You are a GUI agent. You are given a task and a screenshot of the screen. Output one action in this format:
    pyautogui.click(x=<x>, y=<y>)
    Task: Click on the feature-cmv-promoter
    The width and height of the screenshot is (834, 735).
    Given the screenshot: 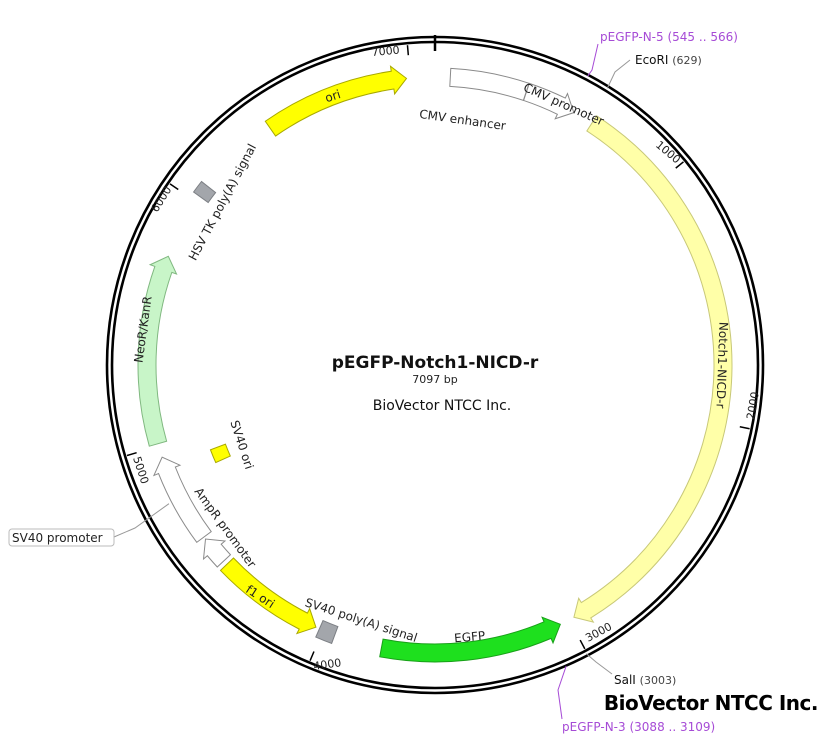 What is the action you would take?
    pyautogui.click(x=548, y=101)
    